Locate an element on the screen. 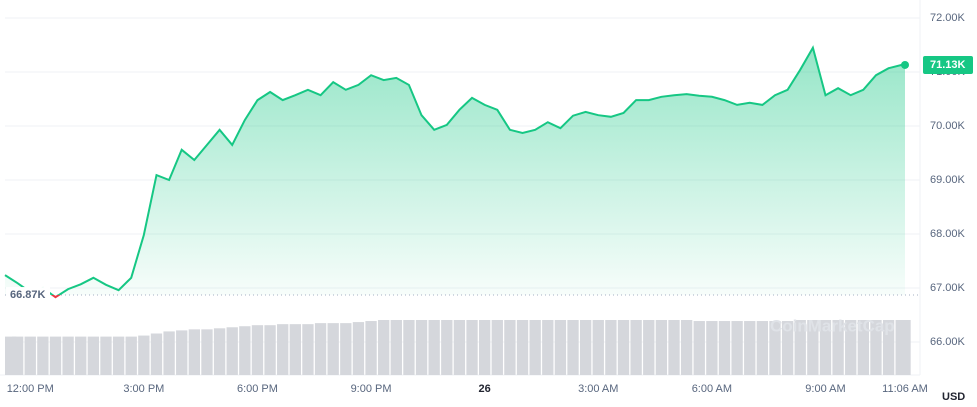  unit-label: USD is located at coordinates (953, 397).